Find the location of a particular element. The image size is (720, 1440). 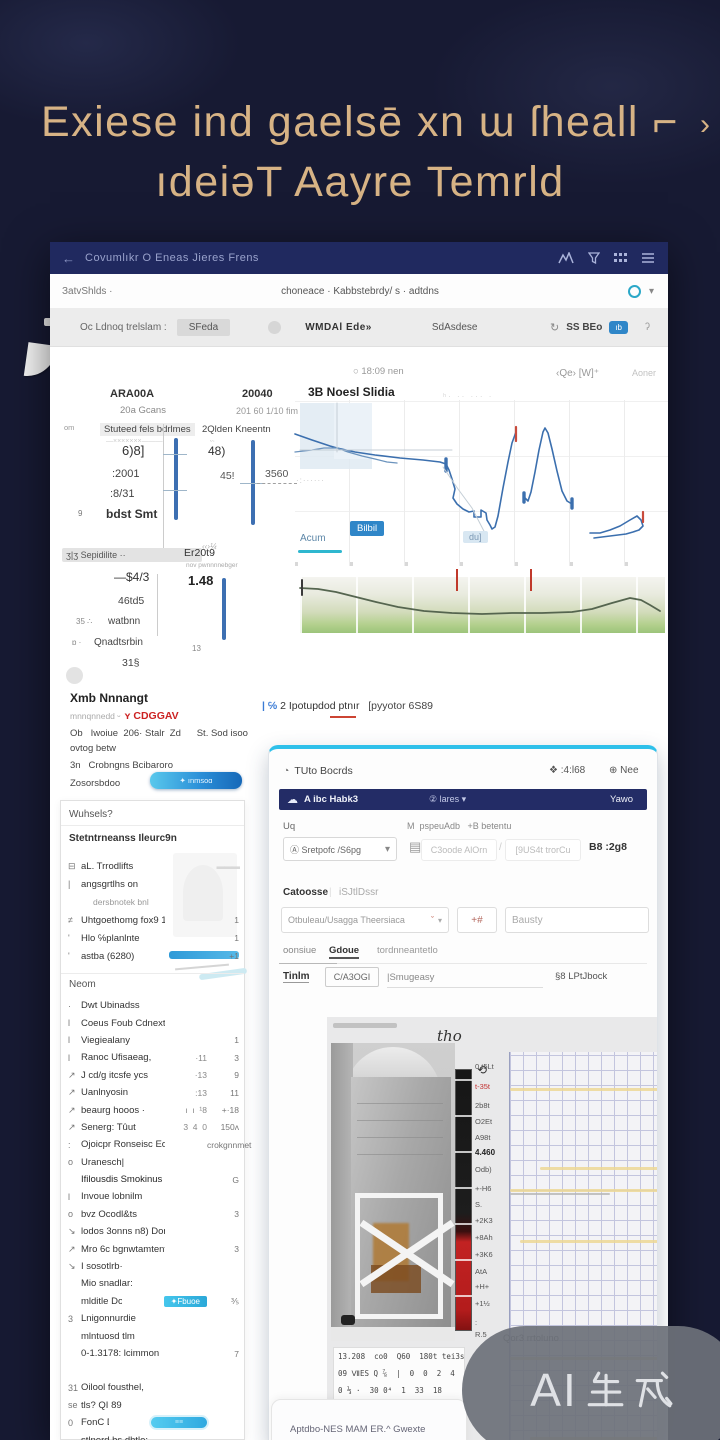

list-item: ↗ beaurg hooos · ı ı ¹8 +·18 is located at coordinates (153, 1109).